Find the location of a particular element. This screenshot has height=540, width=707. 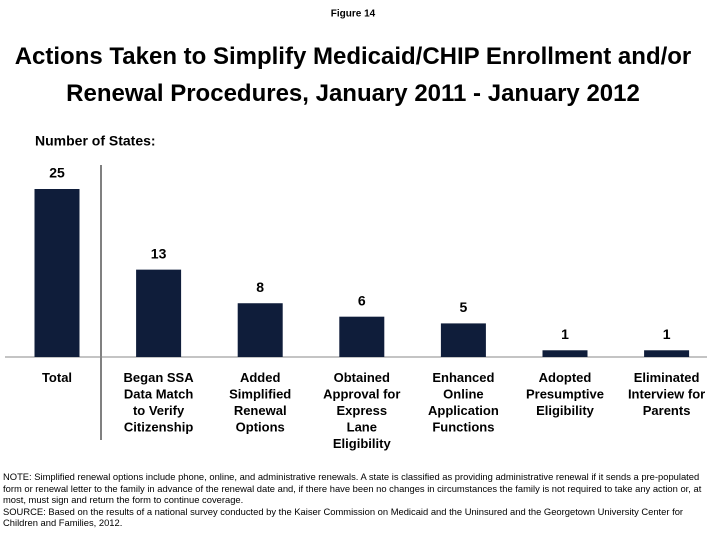

value-label: 5 is located at coordinates (464, 307).